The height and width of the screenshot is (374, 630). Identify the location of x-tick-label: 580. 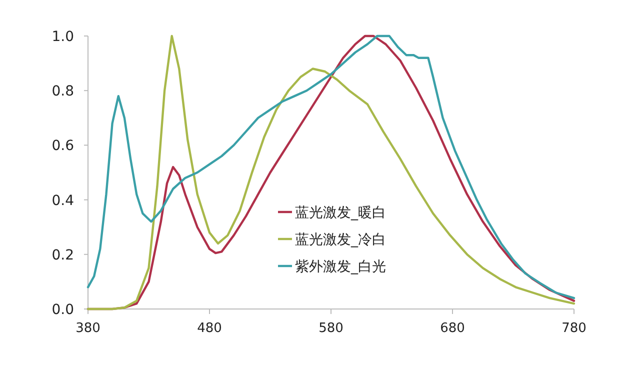
(331, 328).